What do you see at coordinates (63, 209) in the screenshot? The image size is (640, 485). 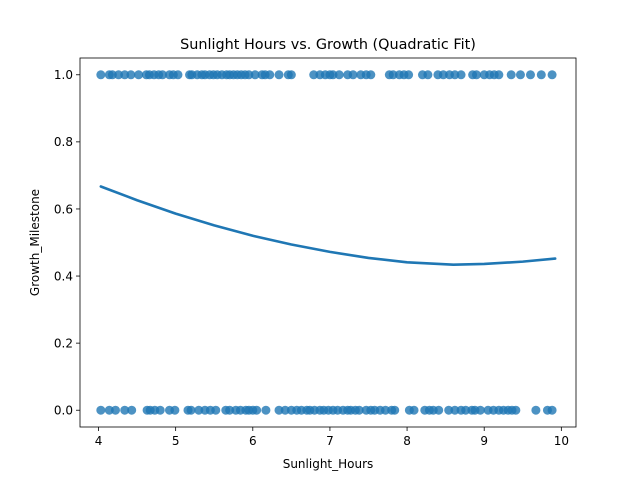 I see `y-tick-label: 0.6` at bounding box center [63, 209].